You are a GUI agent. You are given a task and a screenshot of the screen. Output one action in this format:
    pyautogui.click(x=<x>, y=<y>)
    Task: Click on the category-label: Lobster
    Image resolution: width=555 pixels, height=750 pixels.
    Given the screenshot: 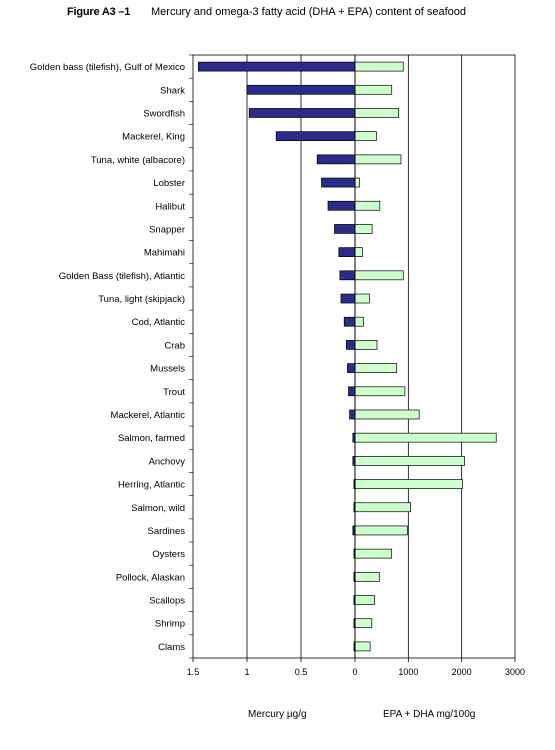 What is the action you would take?
    pyautogui.click(x=169, y=183)
    